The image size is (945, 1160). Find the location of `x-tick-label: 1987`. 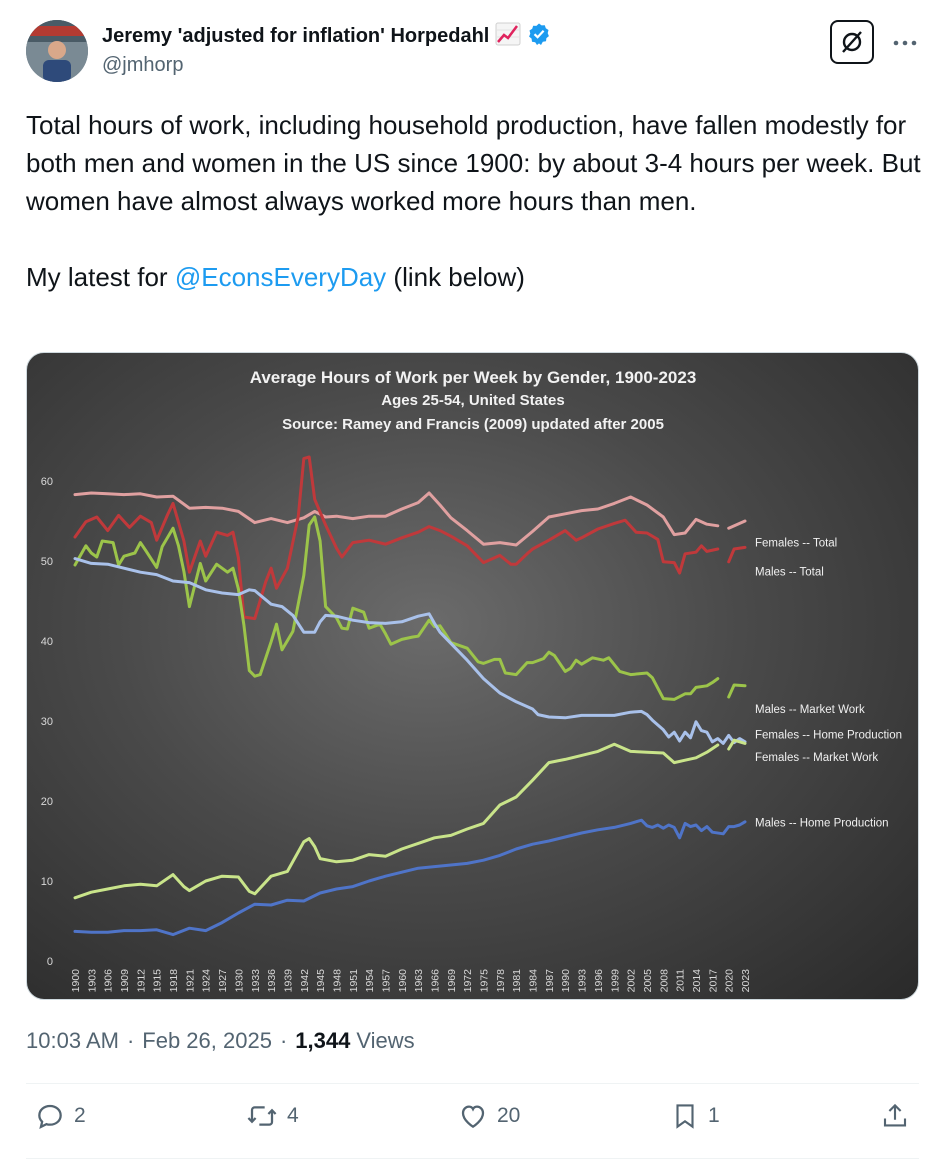

x-tick-label: 1987 is located at coordinates (550, 981).